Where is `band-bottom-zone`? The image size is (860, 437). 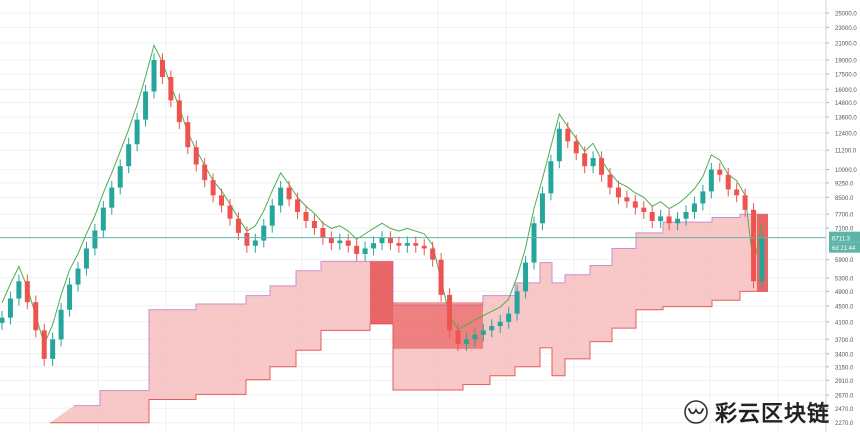 band-bottom-zone is located at coordinates (438, 325).